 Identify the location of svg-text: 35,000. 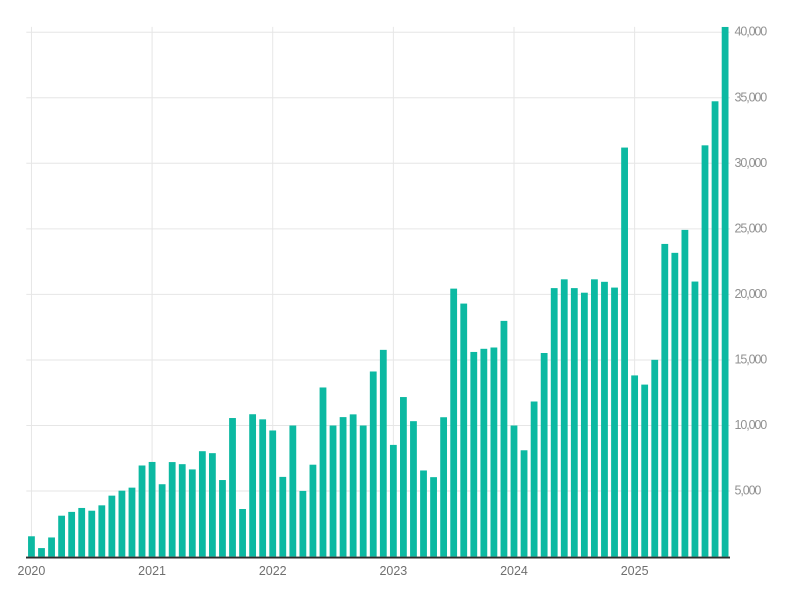
(751, 97).